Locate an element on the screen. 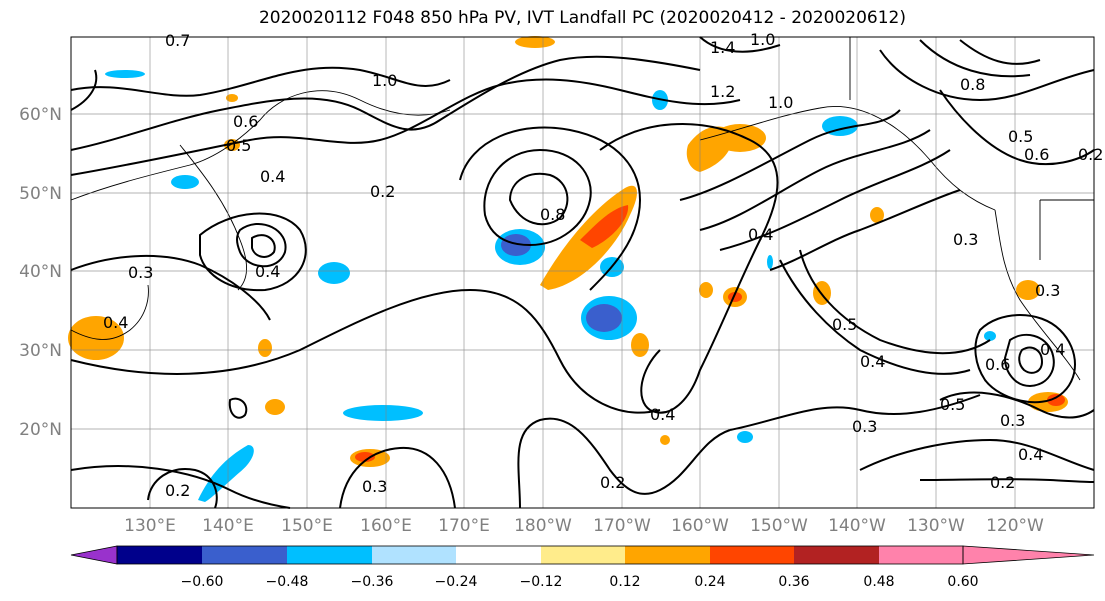 The image size is (1105, 601). contour-label: 0.7 is located at coordinates (177, 40).